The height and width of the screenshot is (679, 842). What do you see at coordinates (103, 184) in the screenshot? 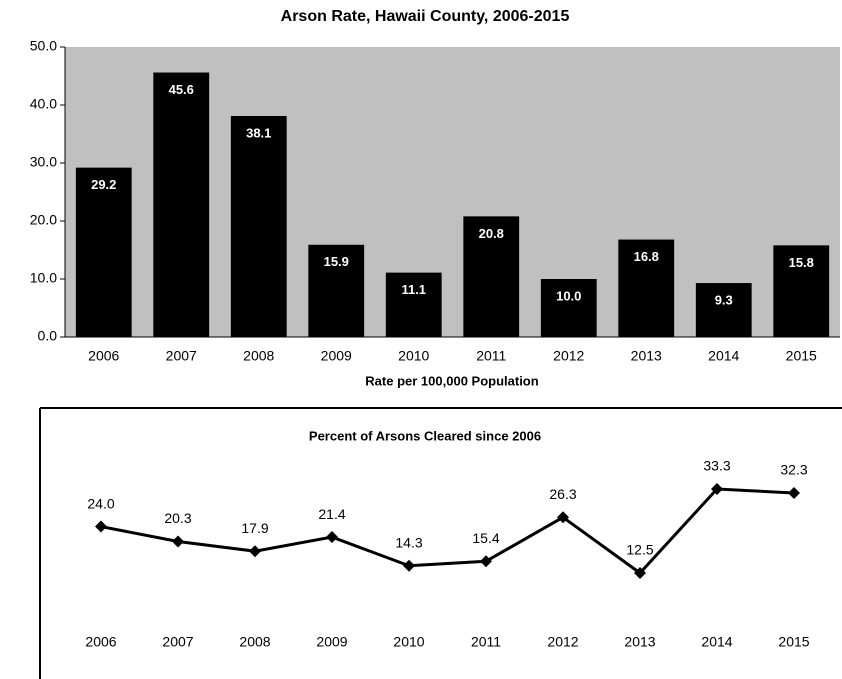
I see `data-label: 29.2` at bounding box center [103, 184].